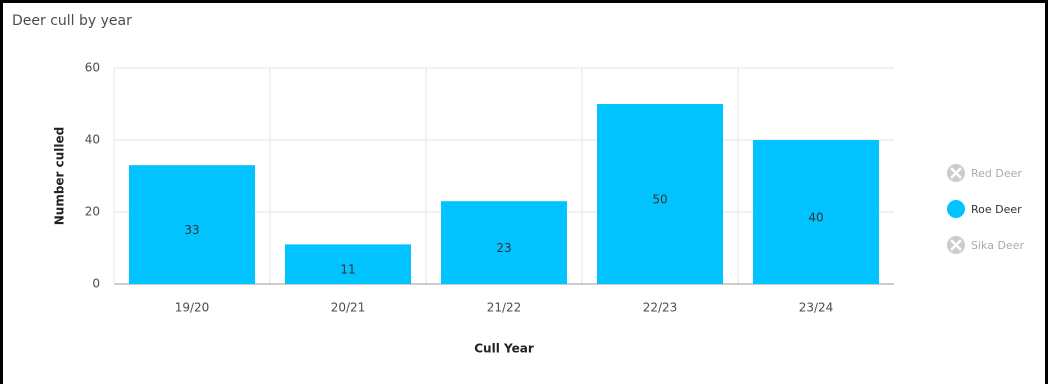  Describe the element at coordinates (504, 349) in the screenshot. I see `x-axis-label: Cull Year` at that location.